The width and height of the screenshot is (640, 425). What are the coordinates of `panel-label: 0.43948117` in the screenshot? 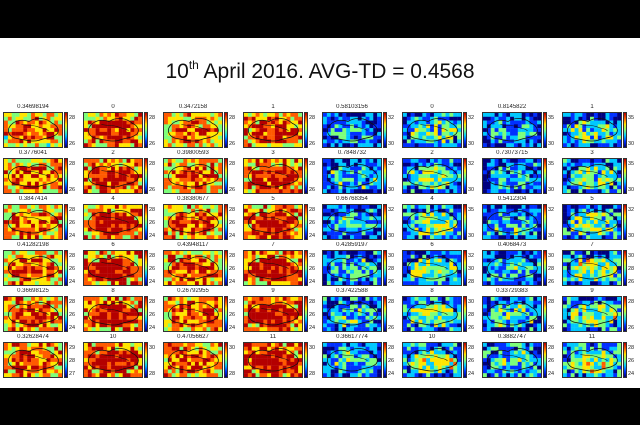 It's located at (193, 245).